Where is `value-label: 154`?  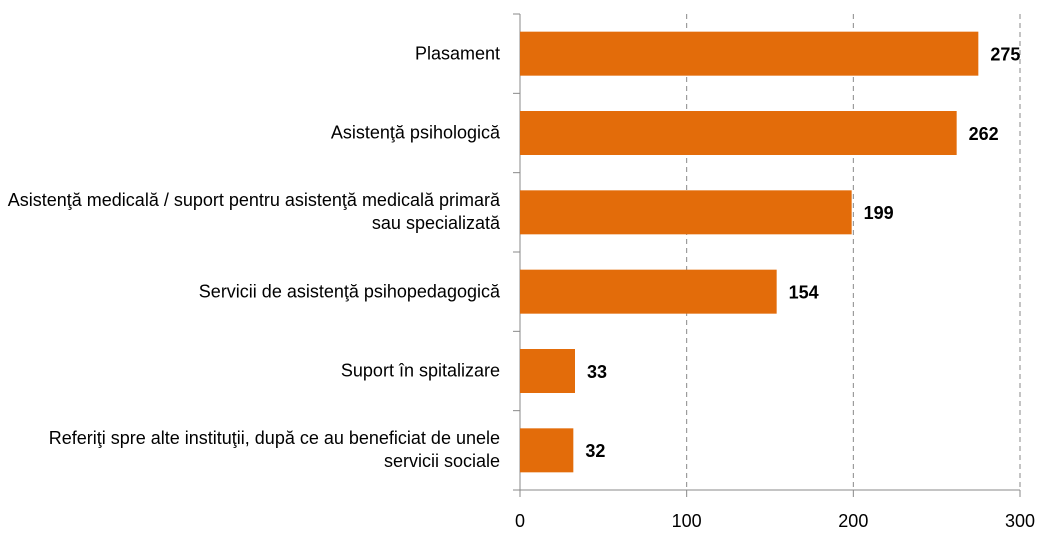 value-label: 154 is located at coordinates (804, 292).